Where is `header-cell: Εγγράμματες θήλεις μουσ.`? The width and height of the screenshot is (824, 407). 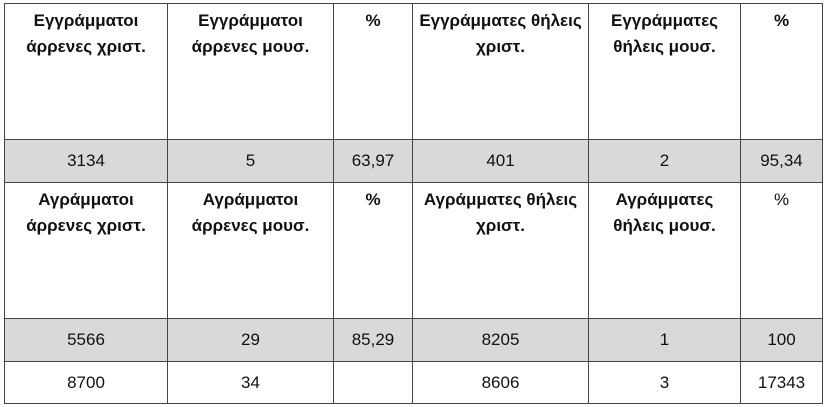 header-cell: Εγγράμματες θήλεις μουσ. is located at coordinates (664, 71).